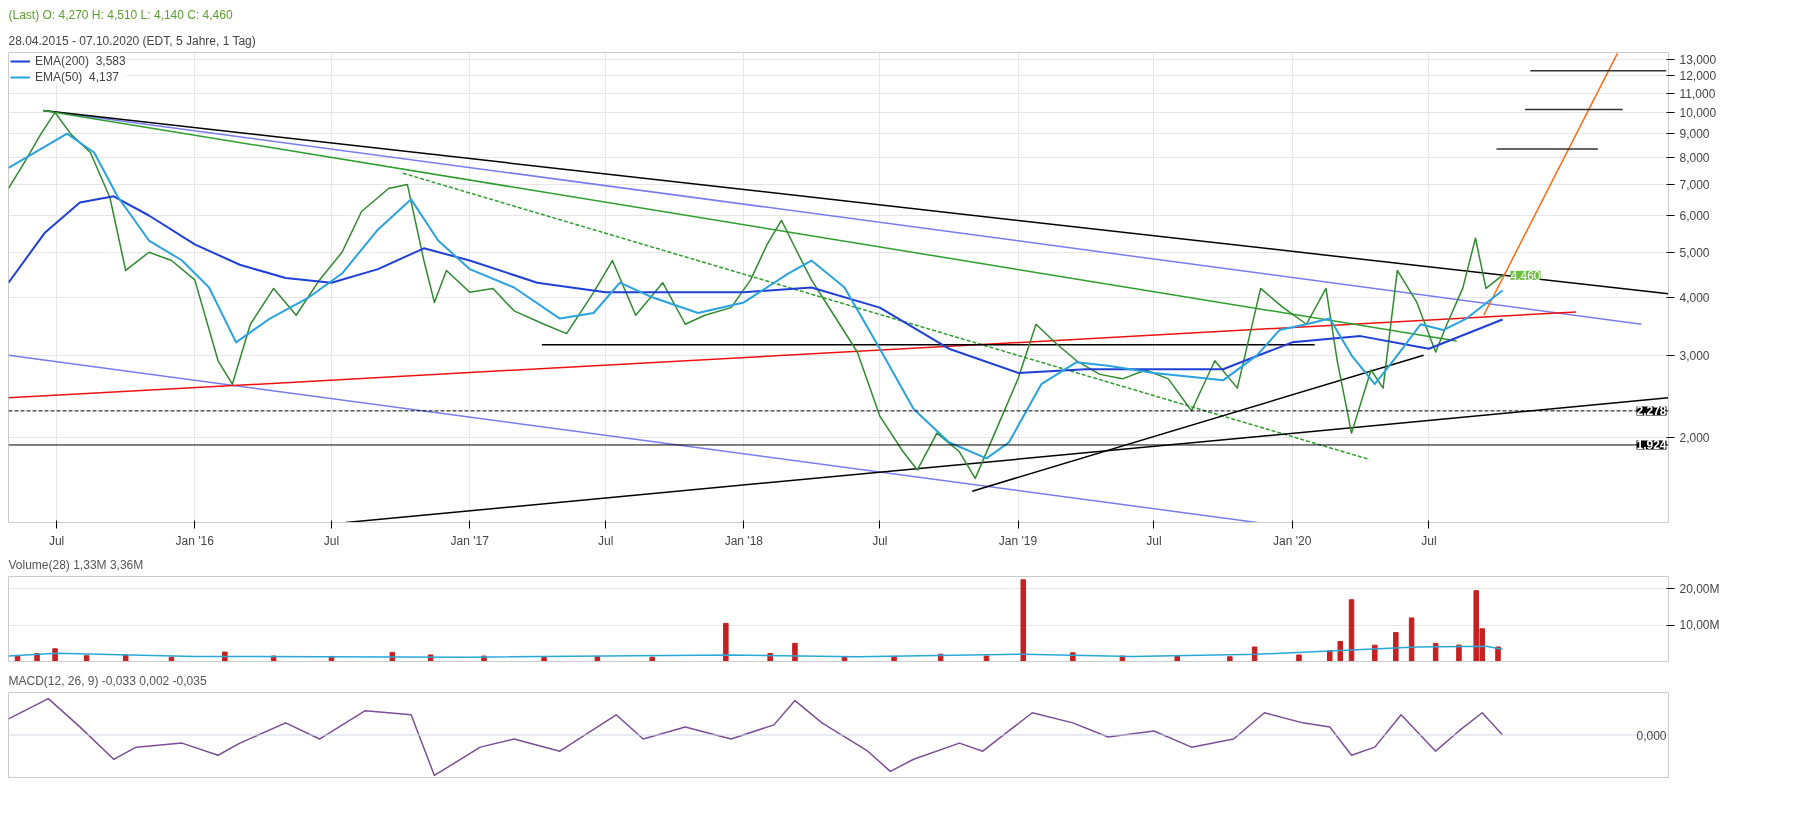 The image size is (1805, 834). I want to click on y-tick-label: 6,000, so click(1694, 216).